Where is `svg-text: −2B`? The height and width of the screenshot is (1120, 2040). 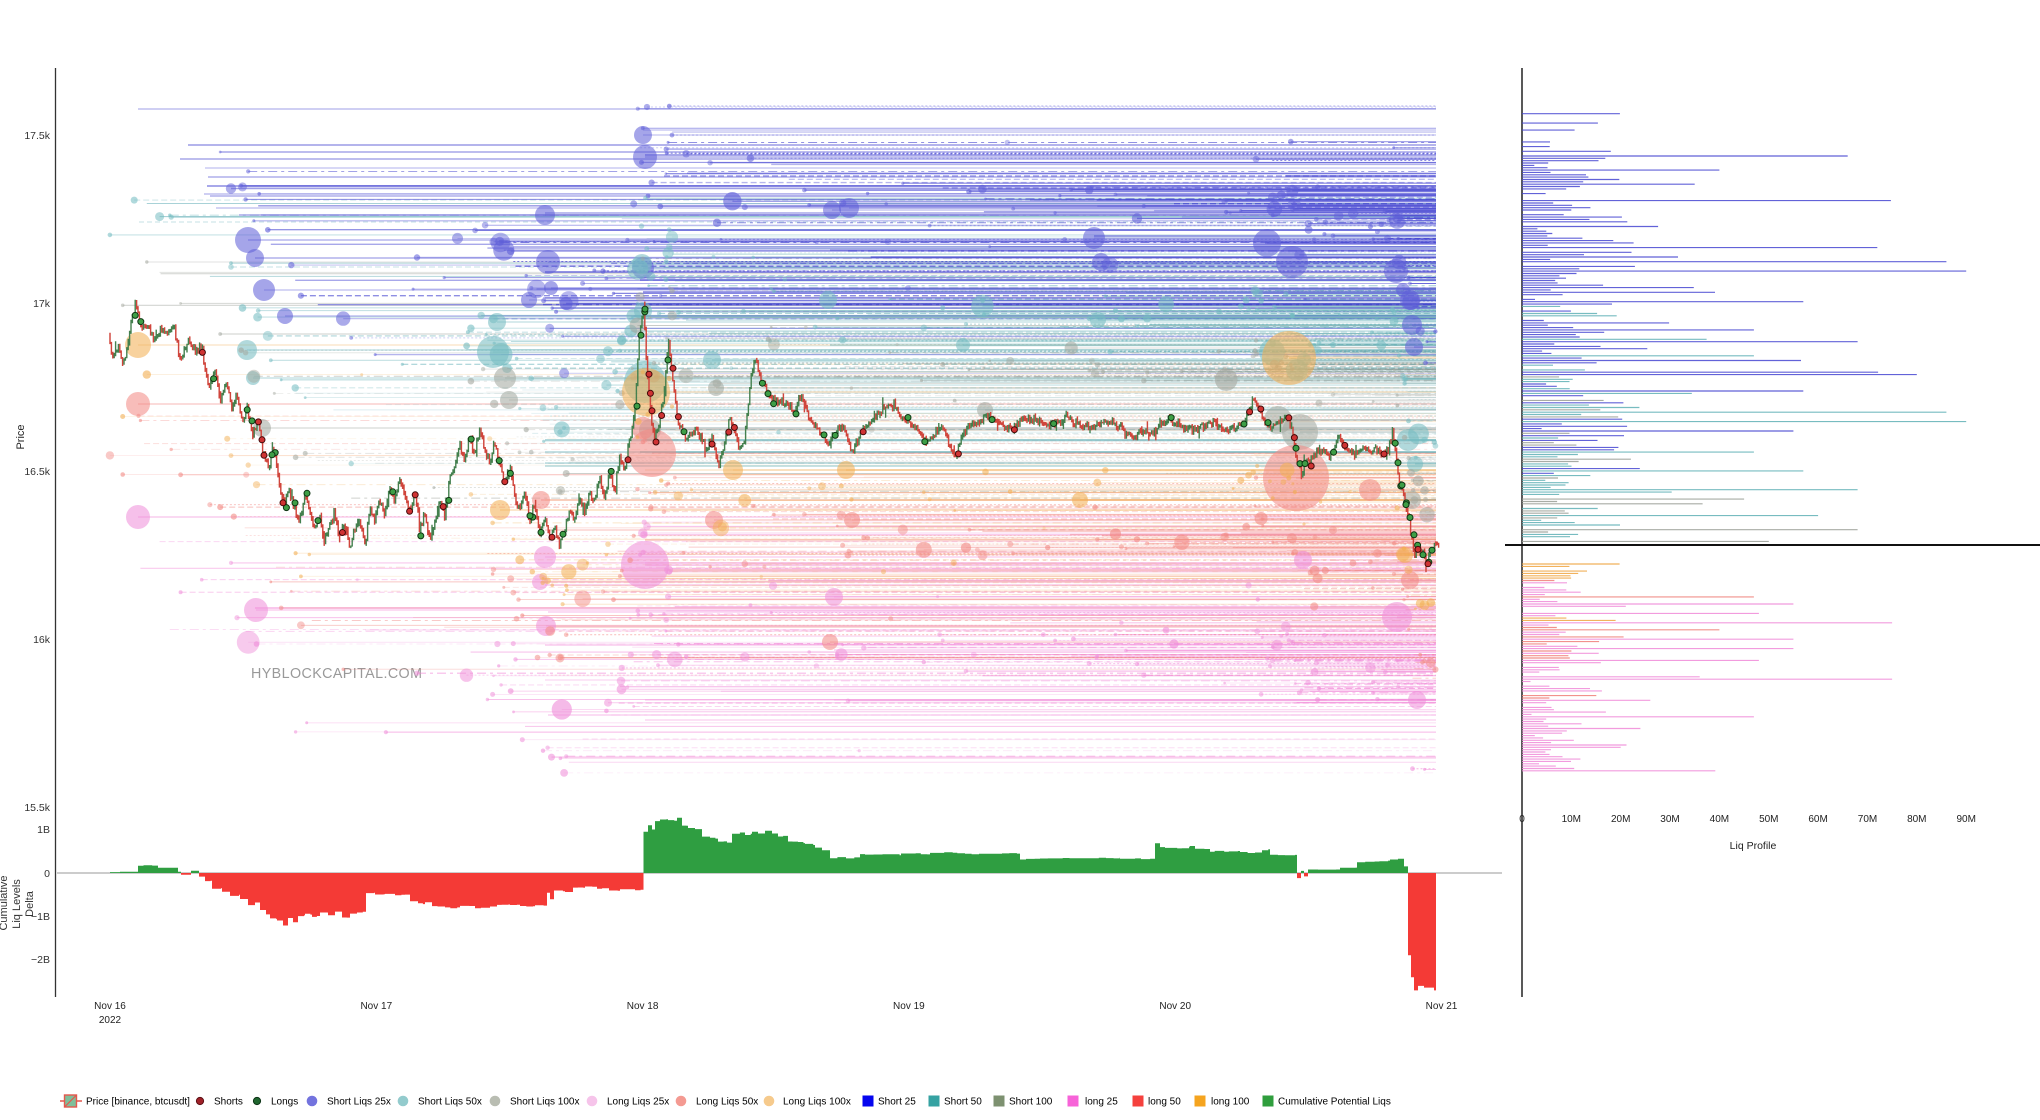
svg-text: −2B is located at coordinates (40, 960).